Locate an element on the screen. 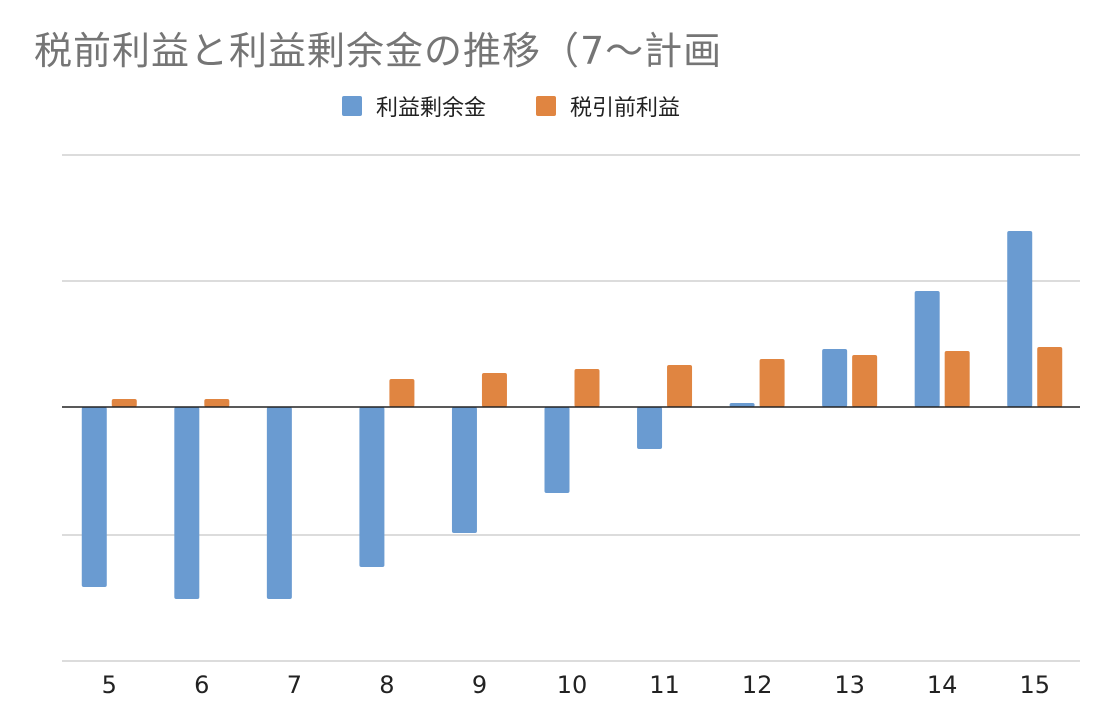 This screenshot has height=716, width=1100. legend-swatch-retained-earnings is located at coordinates (352, 106).